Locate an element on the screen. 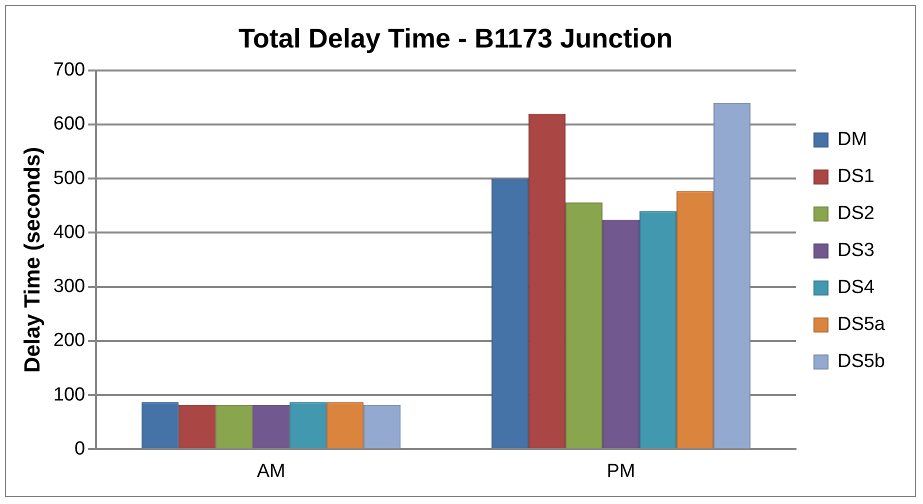  y-tick-label: 700 is located at coordinates (69, 70).